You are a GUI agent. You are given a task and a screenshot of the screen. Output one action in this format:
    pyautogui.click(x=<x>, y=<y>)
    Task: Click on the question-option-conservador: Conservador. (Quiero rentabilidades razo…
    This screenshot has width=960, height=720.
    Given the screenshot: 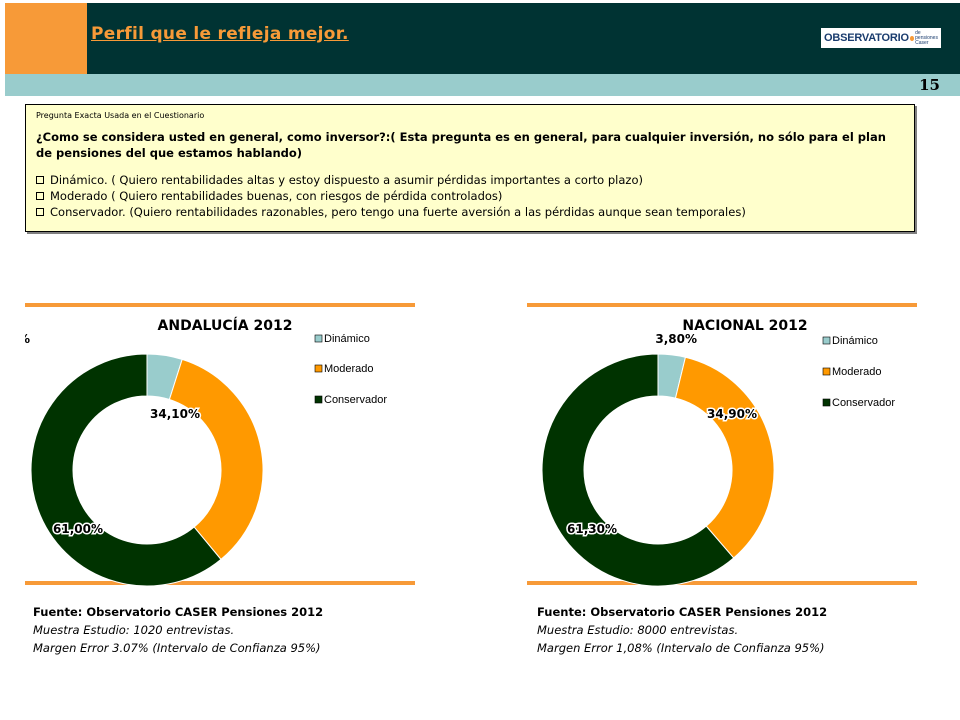 What is the action you would take?
    pyautogui.click(x=470, y=212)
    